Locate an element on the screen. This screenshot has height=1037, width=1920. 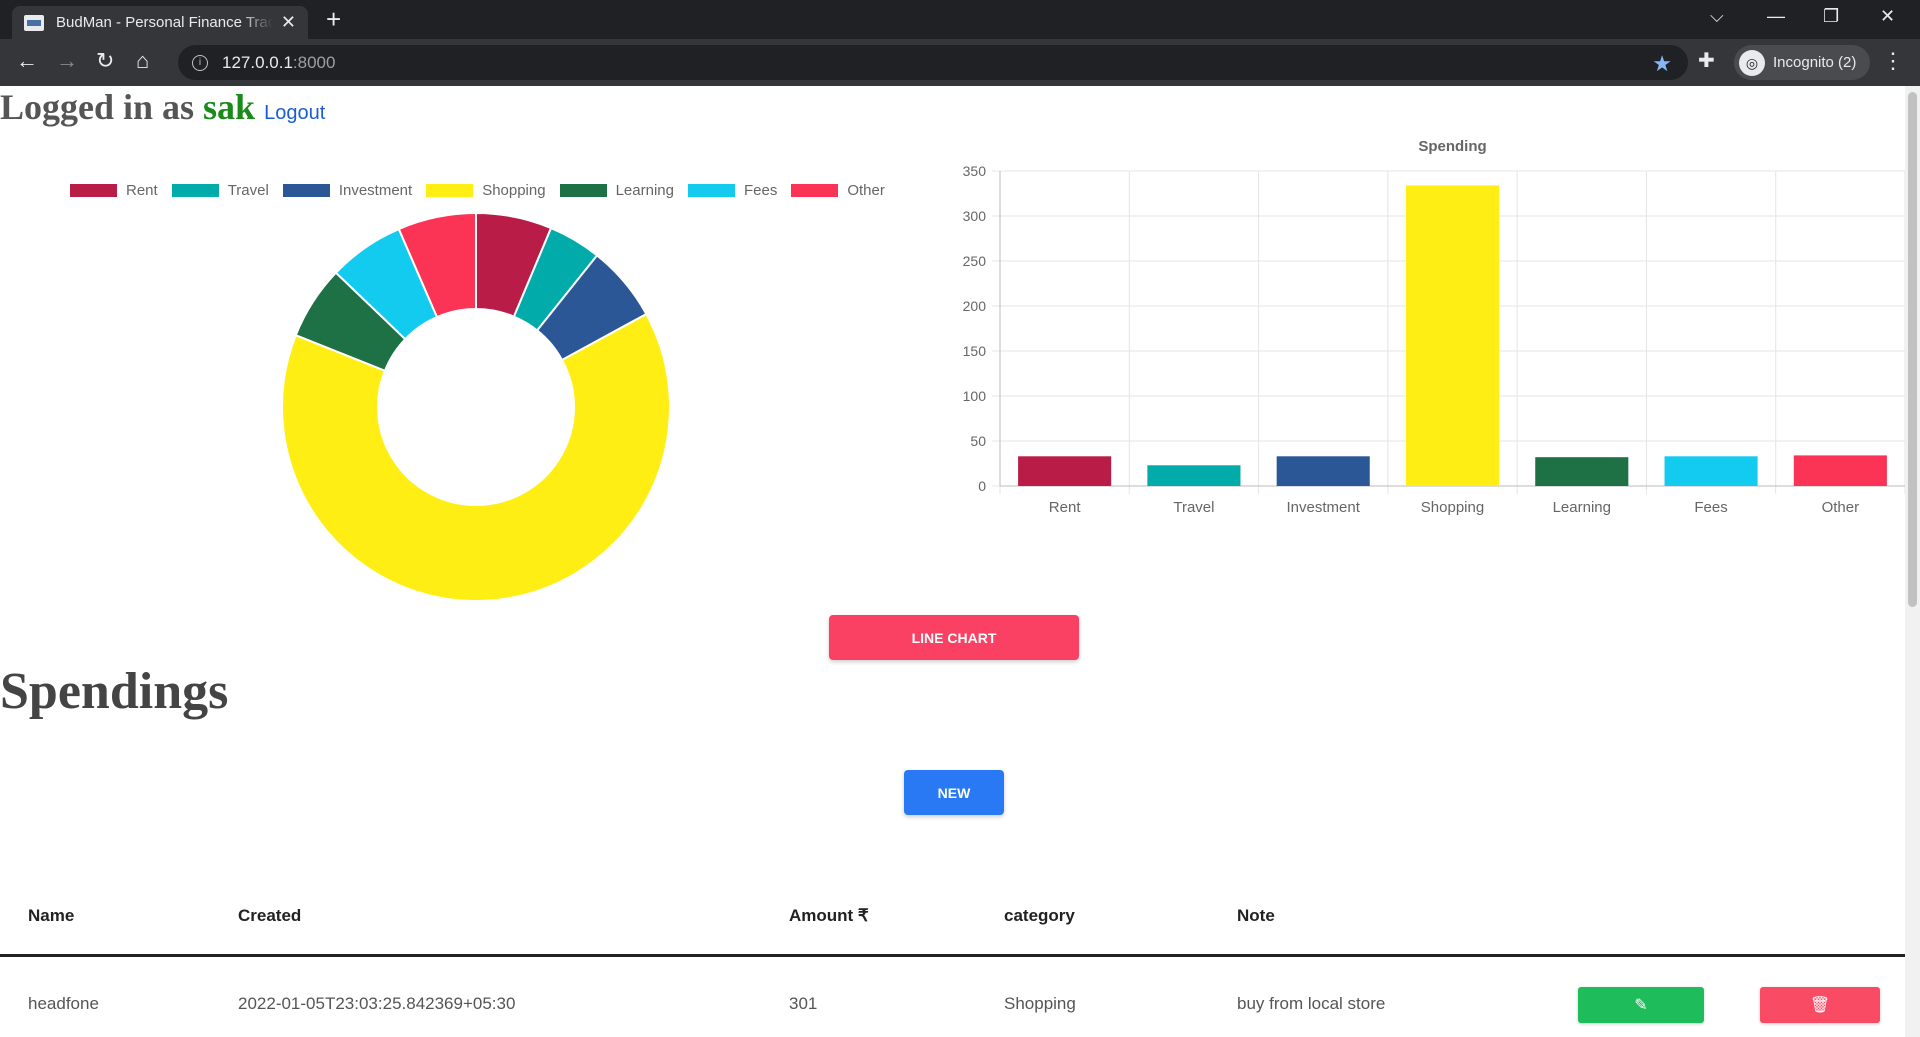
legend-item-other: Other is located at coordinates (838, 190).